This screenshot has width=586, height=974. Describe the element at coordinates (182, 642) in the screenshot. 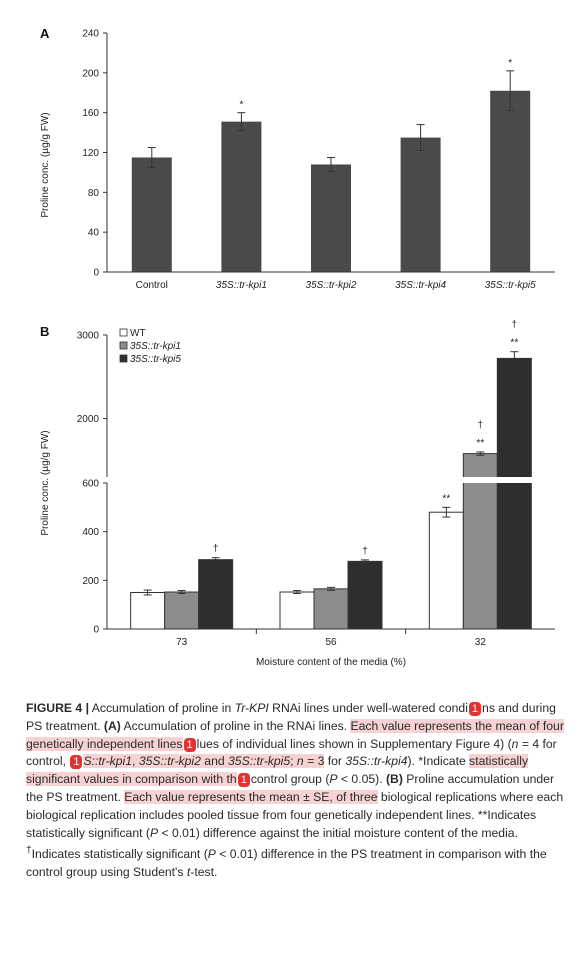

I see `x-tick-label: 73` at that location.